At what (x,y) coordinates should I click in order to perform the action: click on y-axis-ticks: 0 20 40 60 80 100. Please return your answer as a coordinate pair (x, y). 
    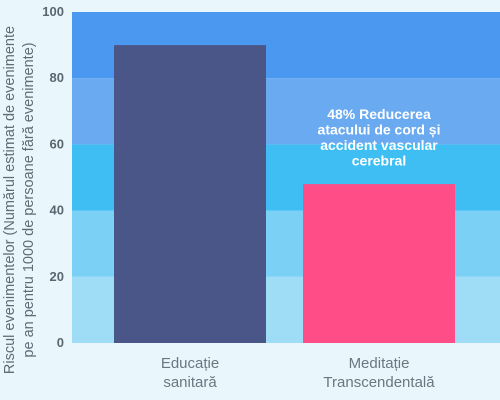
    Looking at the image, I should click on (53, 177).